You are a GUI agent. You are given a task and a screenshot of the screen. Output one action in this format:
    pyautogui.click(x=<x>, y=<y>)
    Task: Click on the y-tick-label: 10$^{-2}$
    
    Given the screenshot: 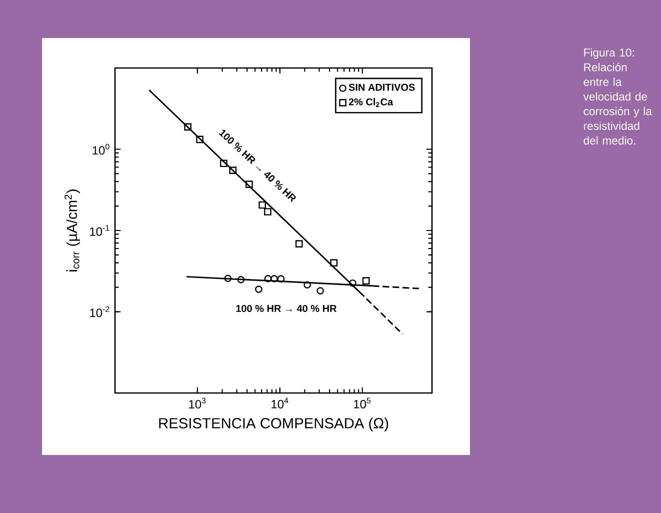 What is the action you would take?
    pyautogui.click(x=100, y=312)
    